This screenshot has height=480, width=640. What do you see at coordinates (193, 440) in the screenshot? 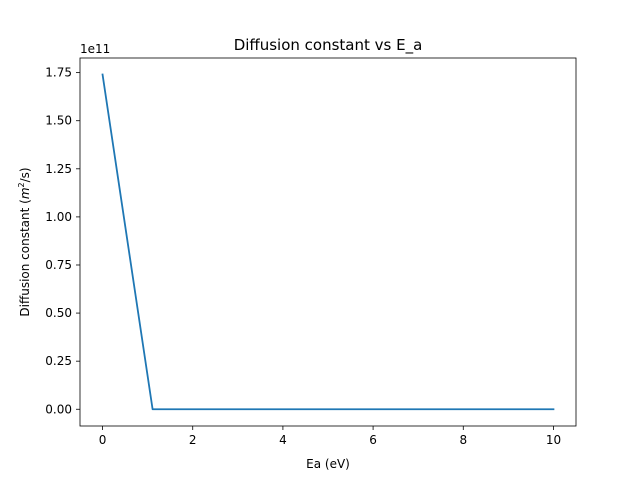
I see `x-tick-label: 2` at bounding box center [193, 440].